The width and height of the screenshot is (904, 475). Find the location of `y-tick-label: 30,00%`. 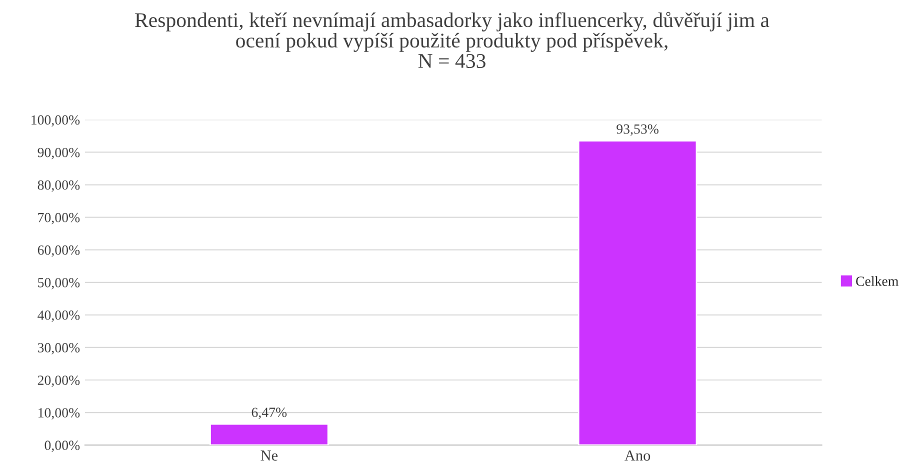

y-tick-label: 30,00% is located at coordinates (59, 348).